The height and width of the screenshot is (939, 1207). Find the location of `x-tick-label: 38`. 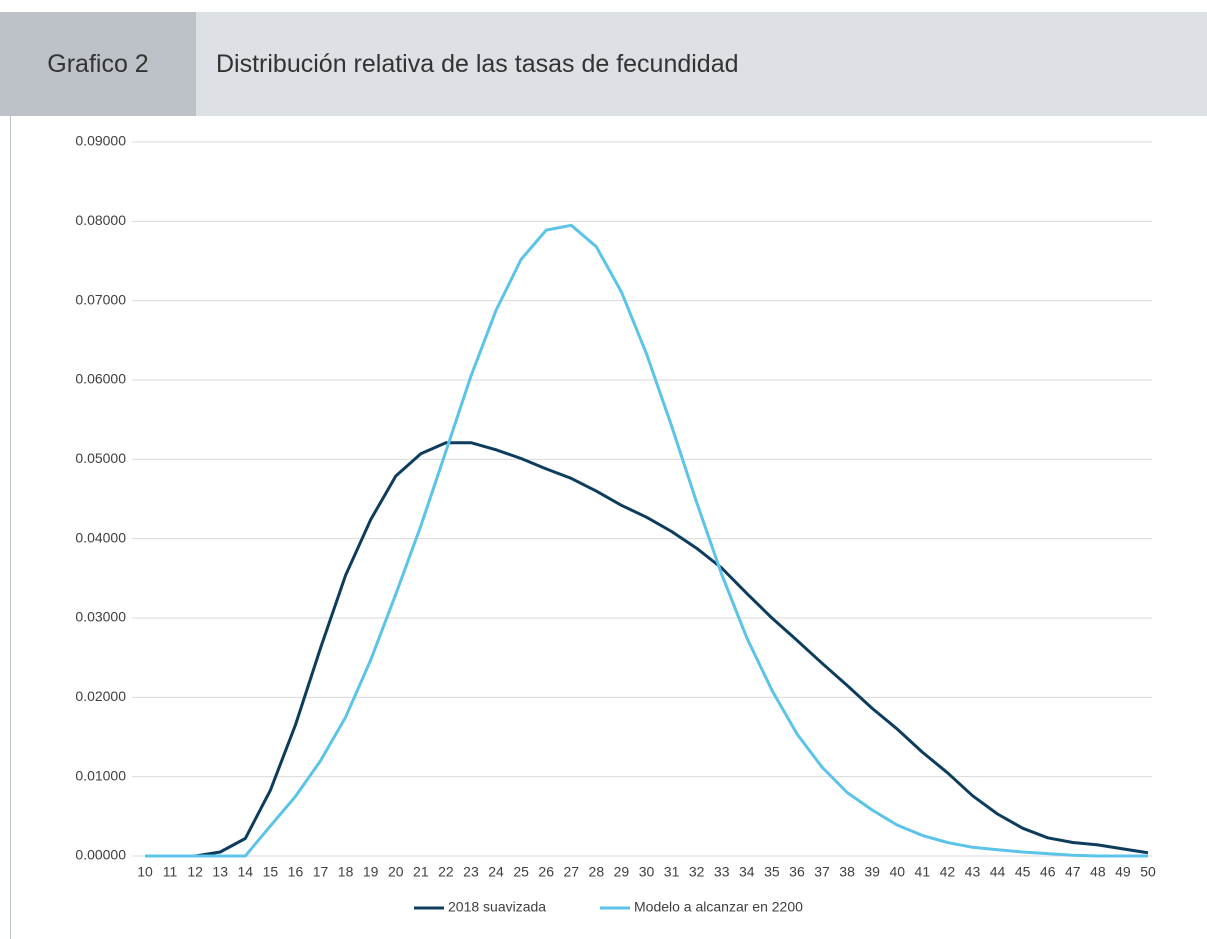

x-tick-label: 38 is located at coordinates (847, 872).